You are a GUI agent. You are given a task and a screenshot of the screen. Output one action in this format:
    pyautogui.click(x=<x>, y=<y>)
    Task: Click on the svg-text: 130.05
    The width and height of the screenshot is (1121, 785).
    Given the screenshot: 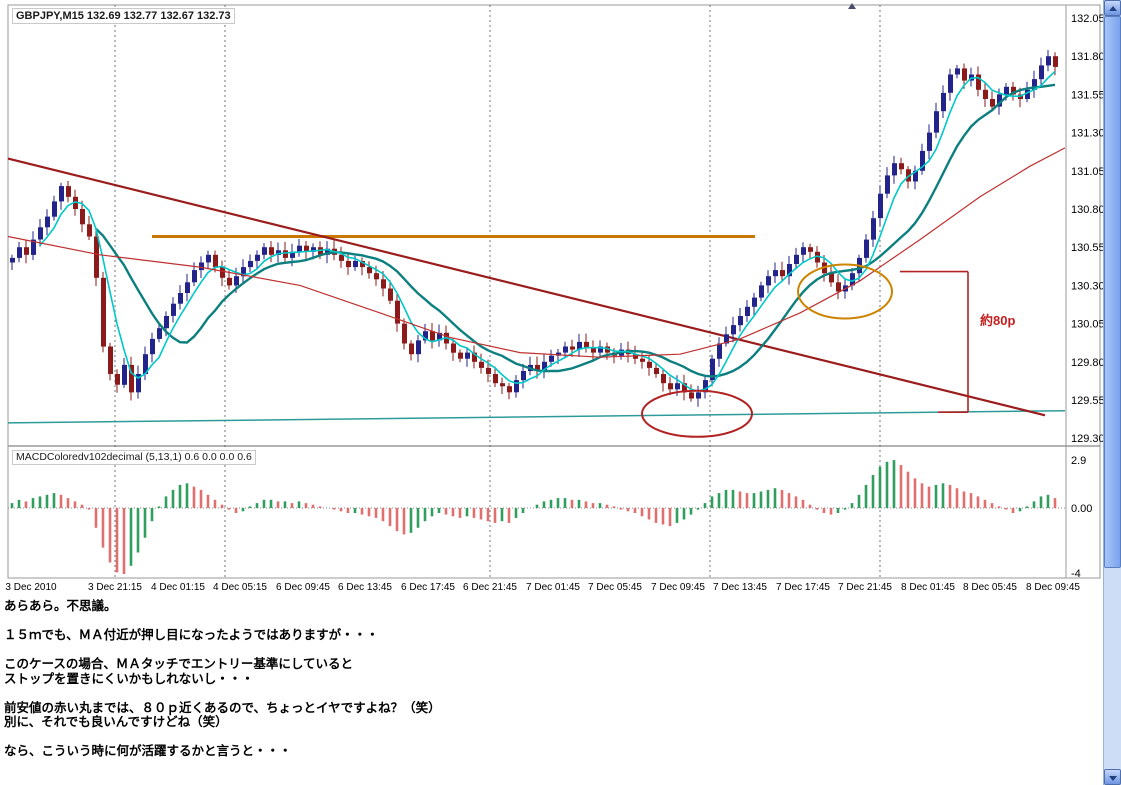 What is the action you would take?
    pyautogui.click(x=1088, y=325)
    